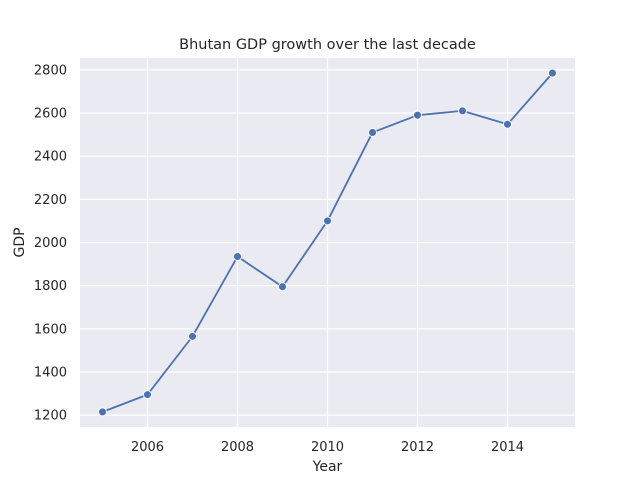 This screenshot has height=480, width=640. What do you see at coordinates (50, 200) in the screenshot?
I see `y-tick-label: 2200` at bounding box center [50, 200].